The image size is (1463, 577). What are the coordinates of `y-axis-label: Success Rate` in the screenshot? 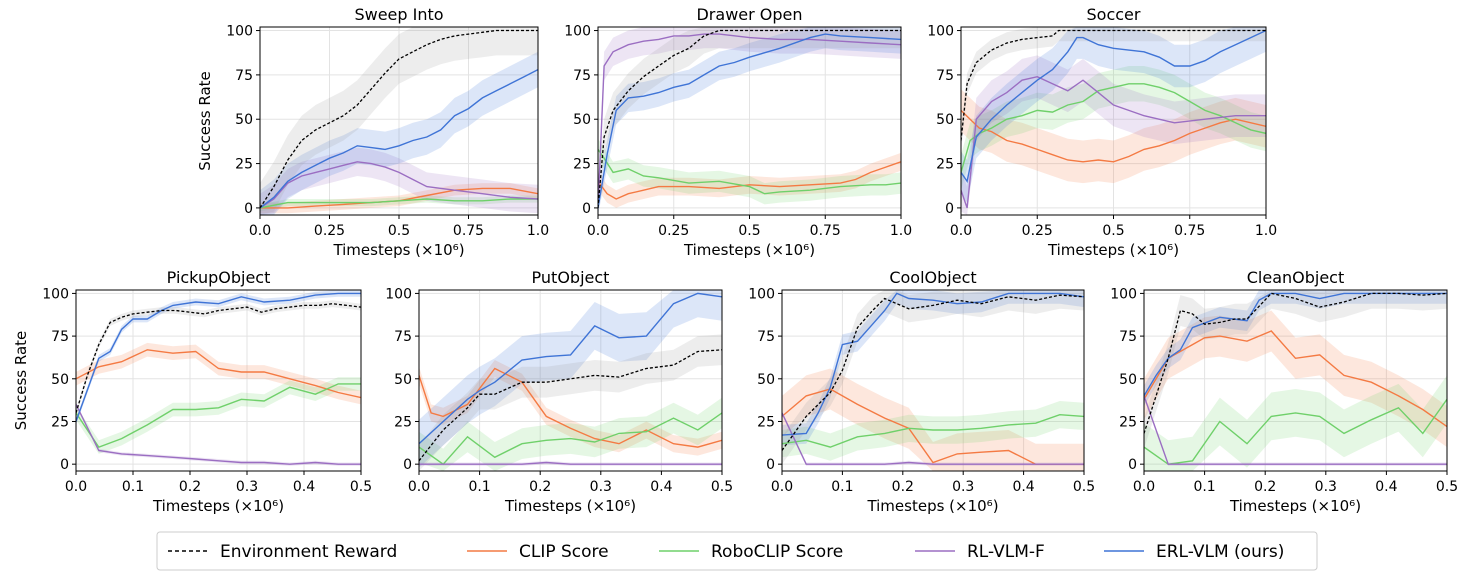 It's located at (205, 121).